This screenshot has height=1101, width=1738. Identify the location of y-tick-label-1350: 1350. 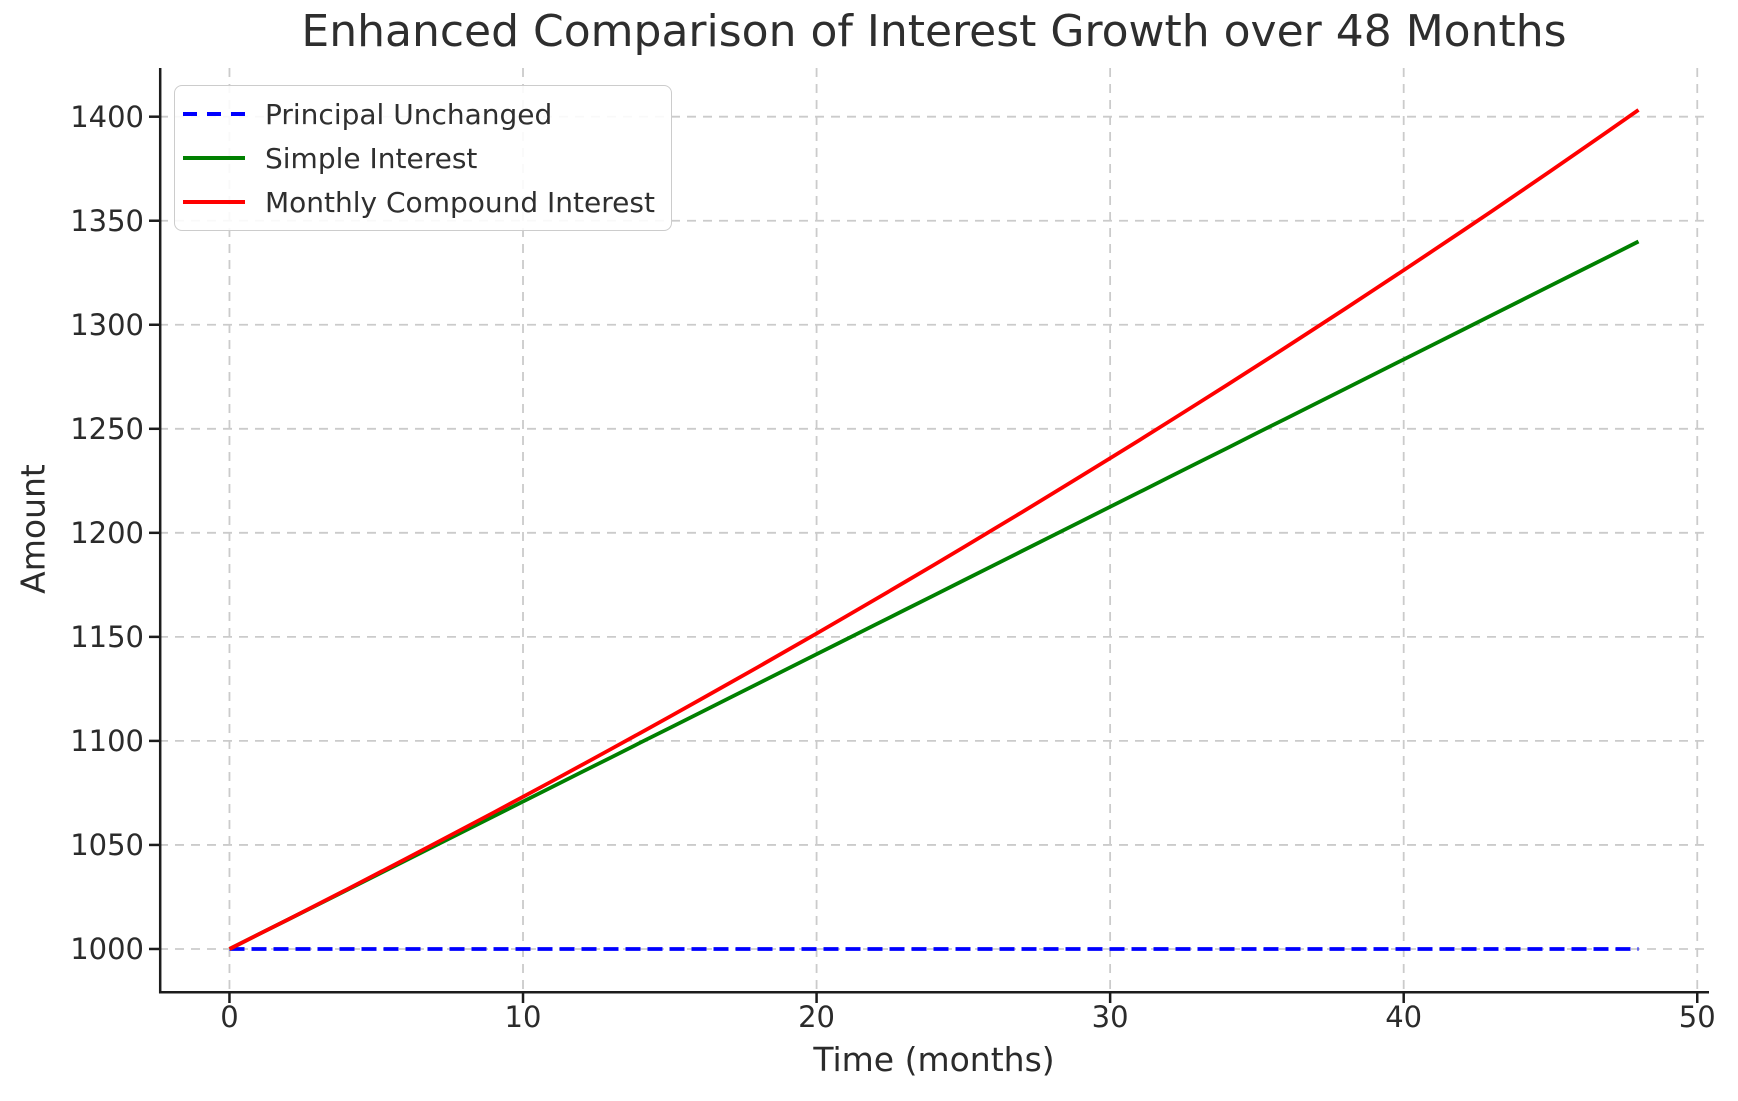
(107, 220).